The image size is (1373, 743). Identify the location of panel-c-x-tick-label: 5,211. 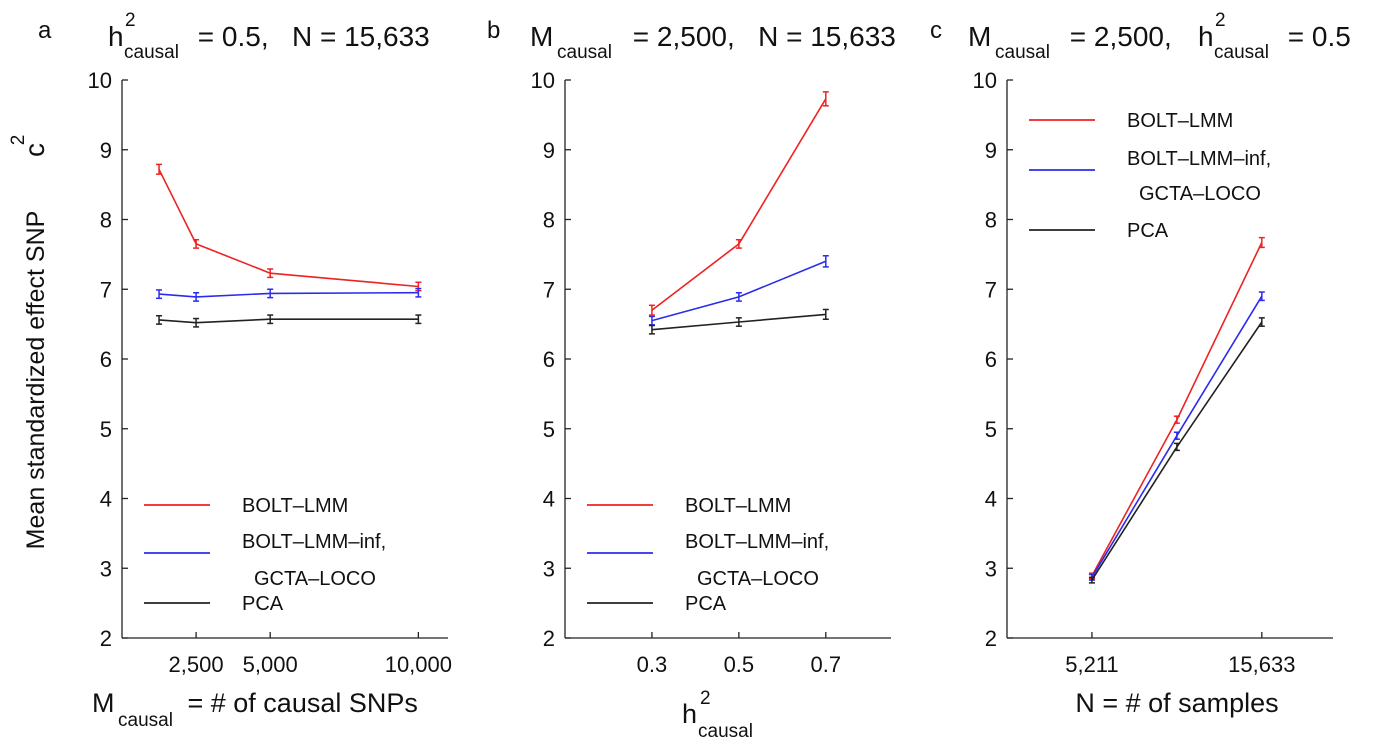
(1091, 664).